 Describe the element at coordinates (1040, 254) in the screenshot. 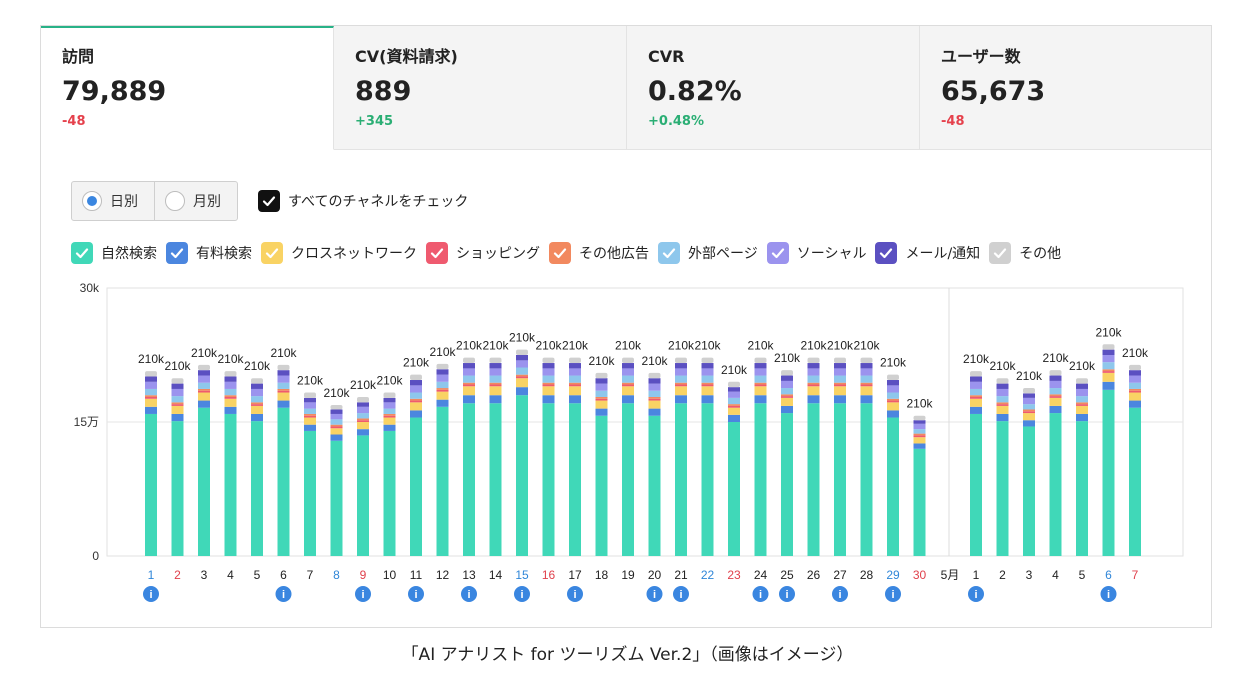

I see `legend-label: その他` at that location.